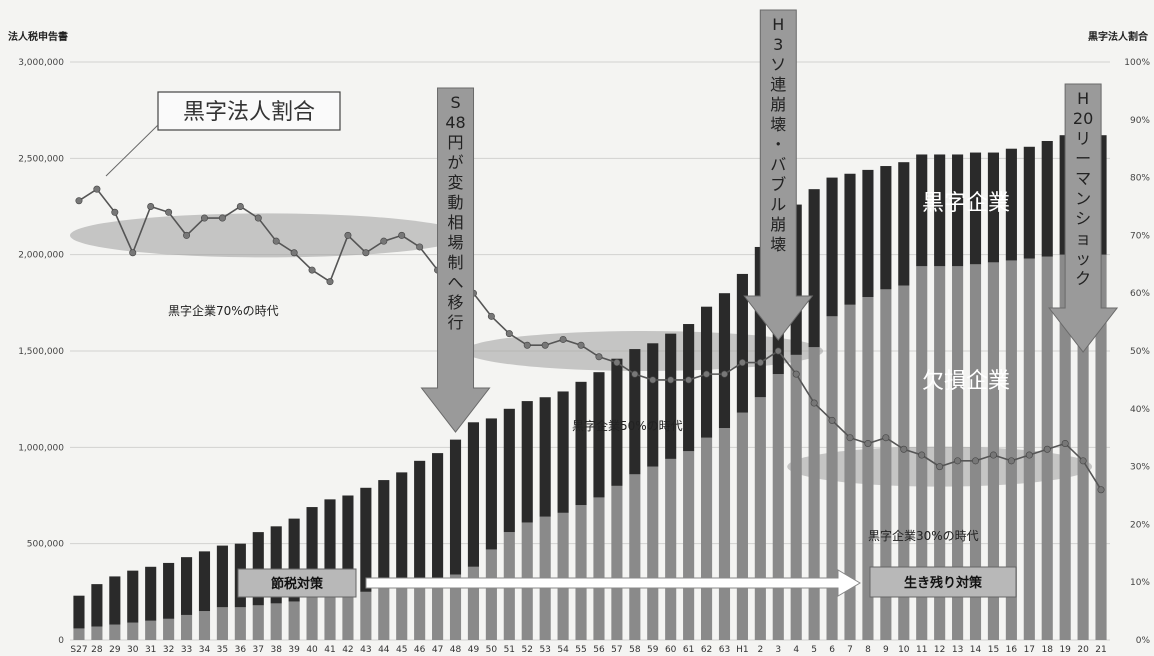 The image size is (1154, 656). I want to click on y-right-tick: 70%, so click(1140, 236).